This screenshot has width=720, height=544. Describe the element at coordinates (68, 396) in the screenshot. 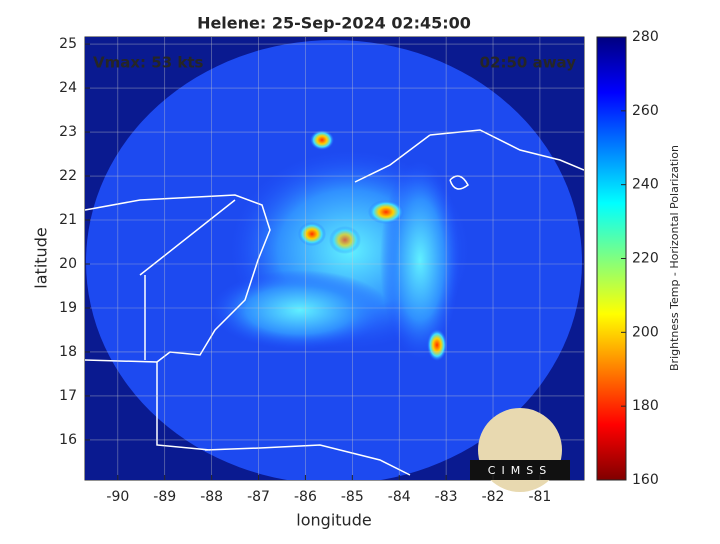

I see `y-tick-label: 17` at that location.